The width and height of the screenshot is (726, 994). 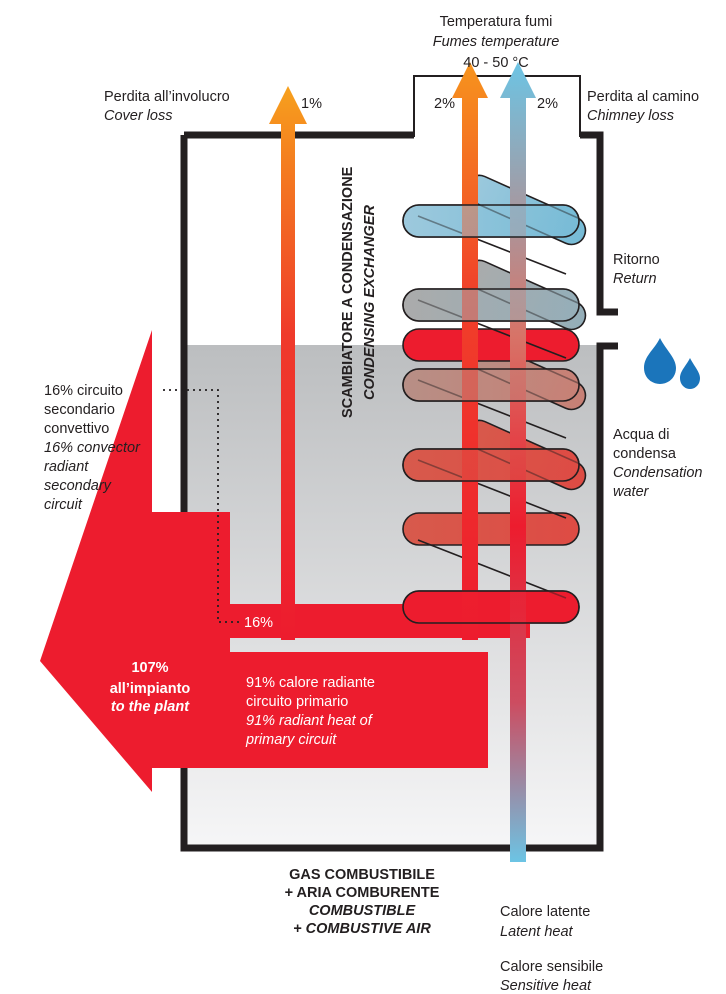 I want to click on svg-text: + ARIA COMBURENTE, so click(x=362, y=893).